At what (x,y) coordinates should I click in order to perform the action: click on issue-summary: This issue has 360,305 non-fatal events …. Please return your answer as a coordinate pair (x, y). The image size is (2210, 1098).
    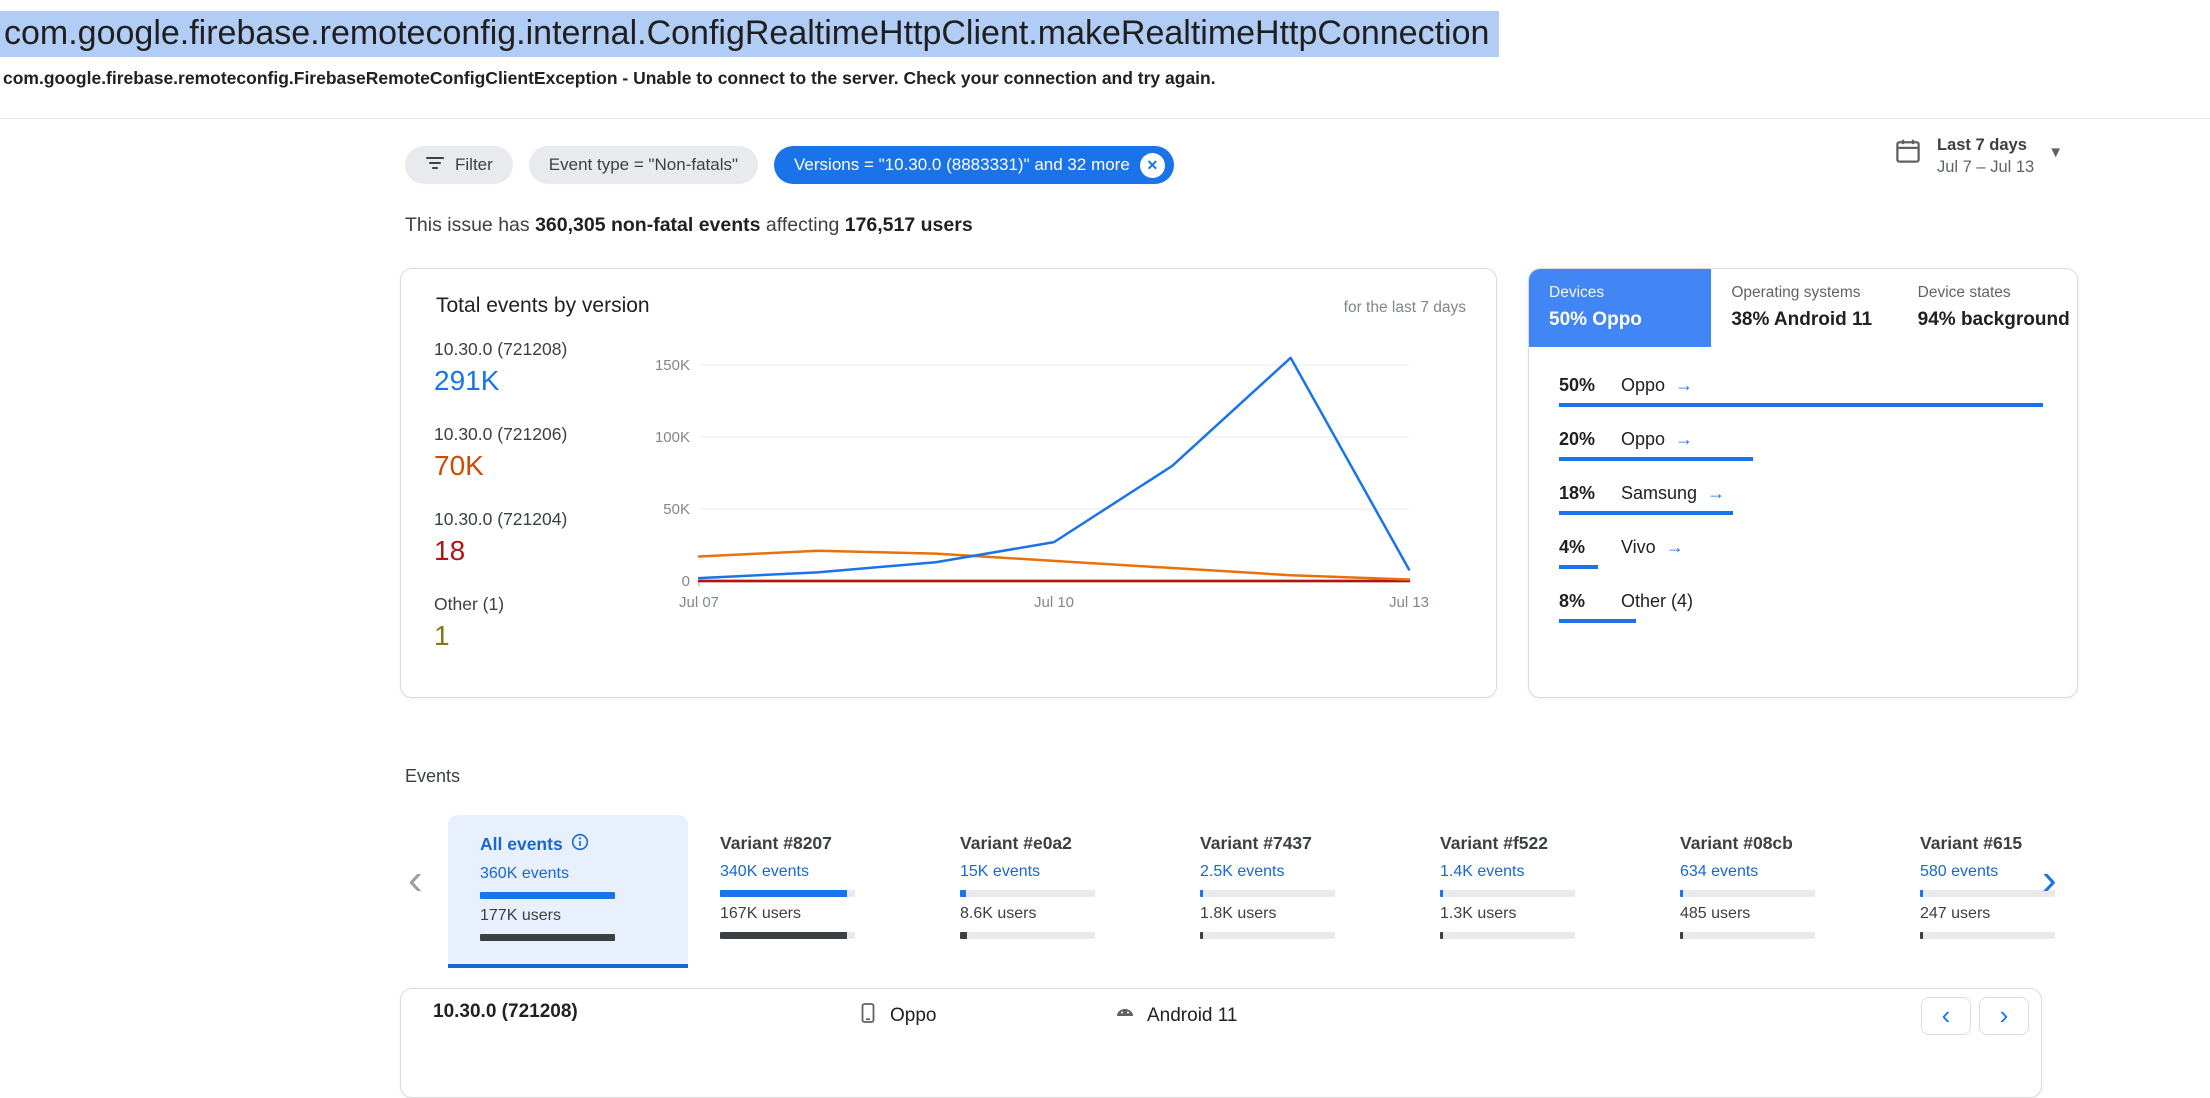
    Looking at the image, I should click on (689, 225).